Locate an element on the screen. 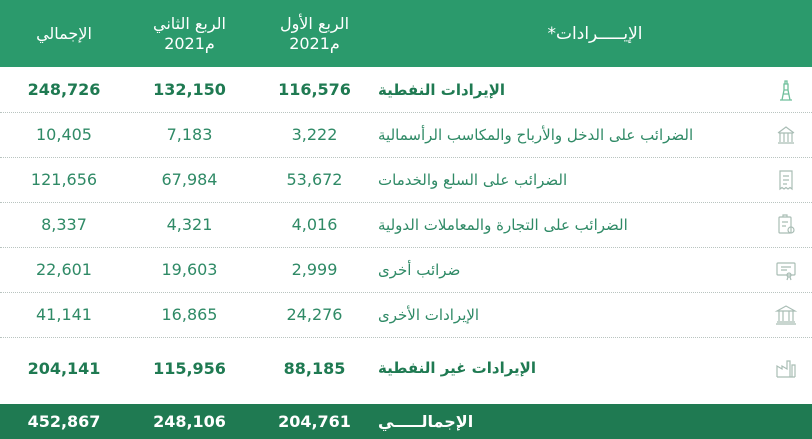 The height and width of the screenshot is (439, 812). clipboard-trade-icon is located at coordinates (786, 224).